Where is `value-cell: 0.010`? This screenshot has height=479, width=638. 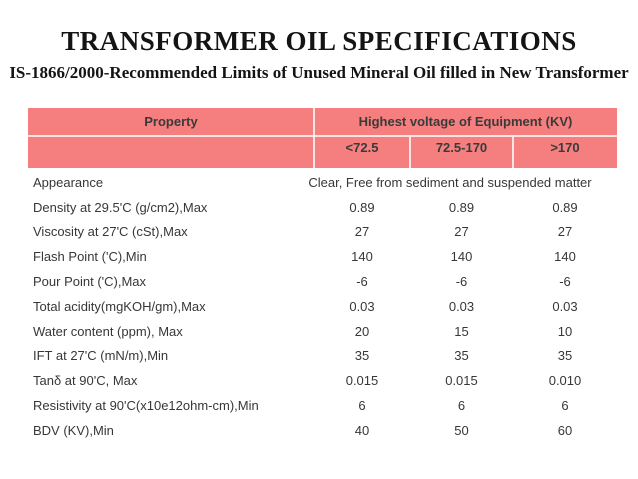 value-cell: 0.010 is located at coordinates (565, 381).